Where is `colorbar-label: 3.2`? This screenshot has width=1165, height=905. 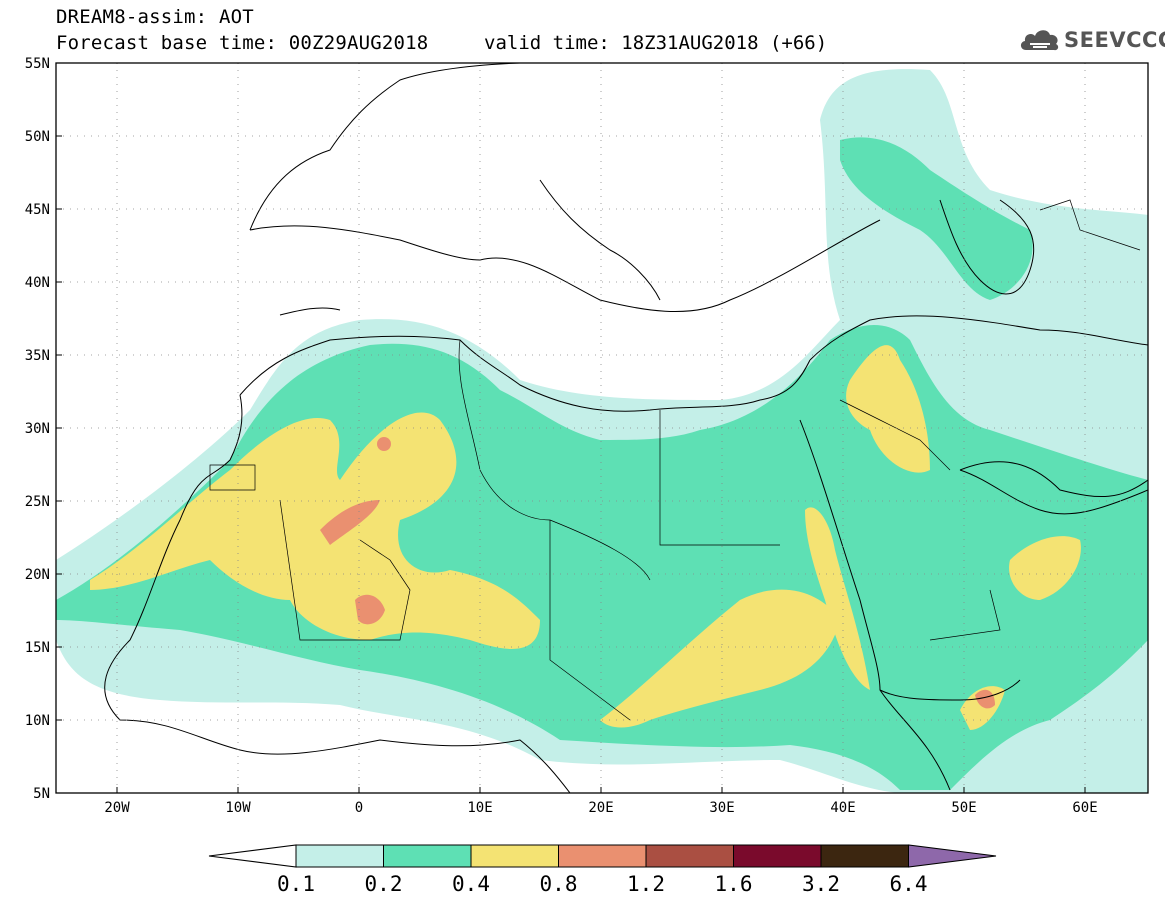
colorbar-label: 3.2 is located at coordinates (821, 884).